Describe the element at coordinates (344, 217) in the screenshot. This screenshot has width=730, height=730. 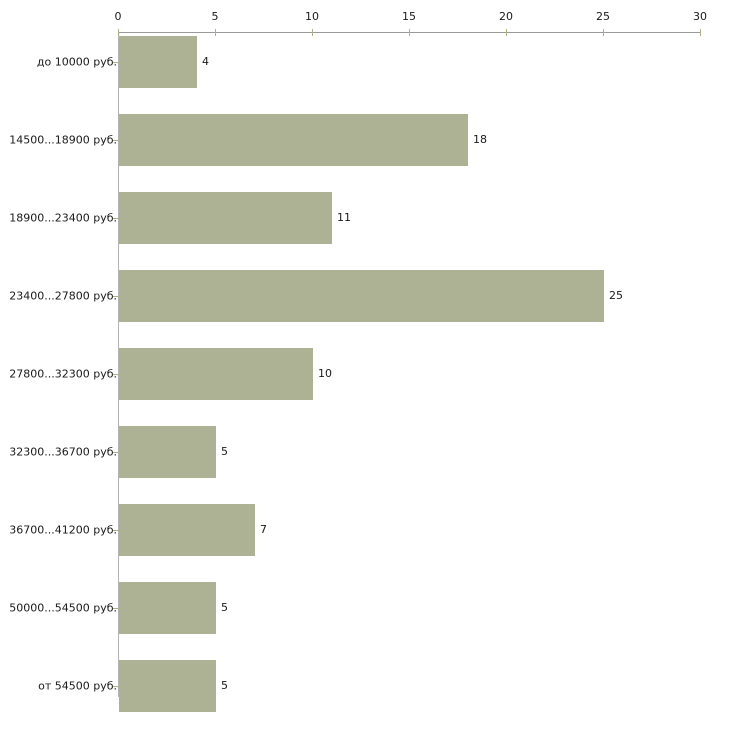
I see `bar-value-label: 11` at that location.